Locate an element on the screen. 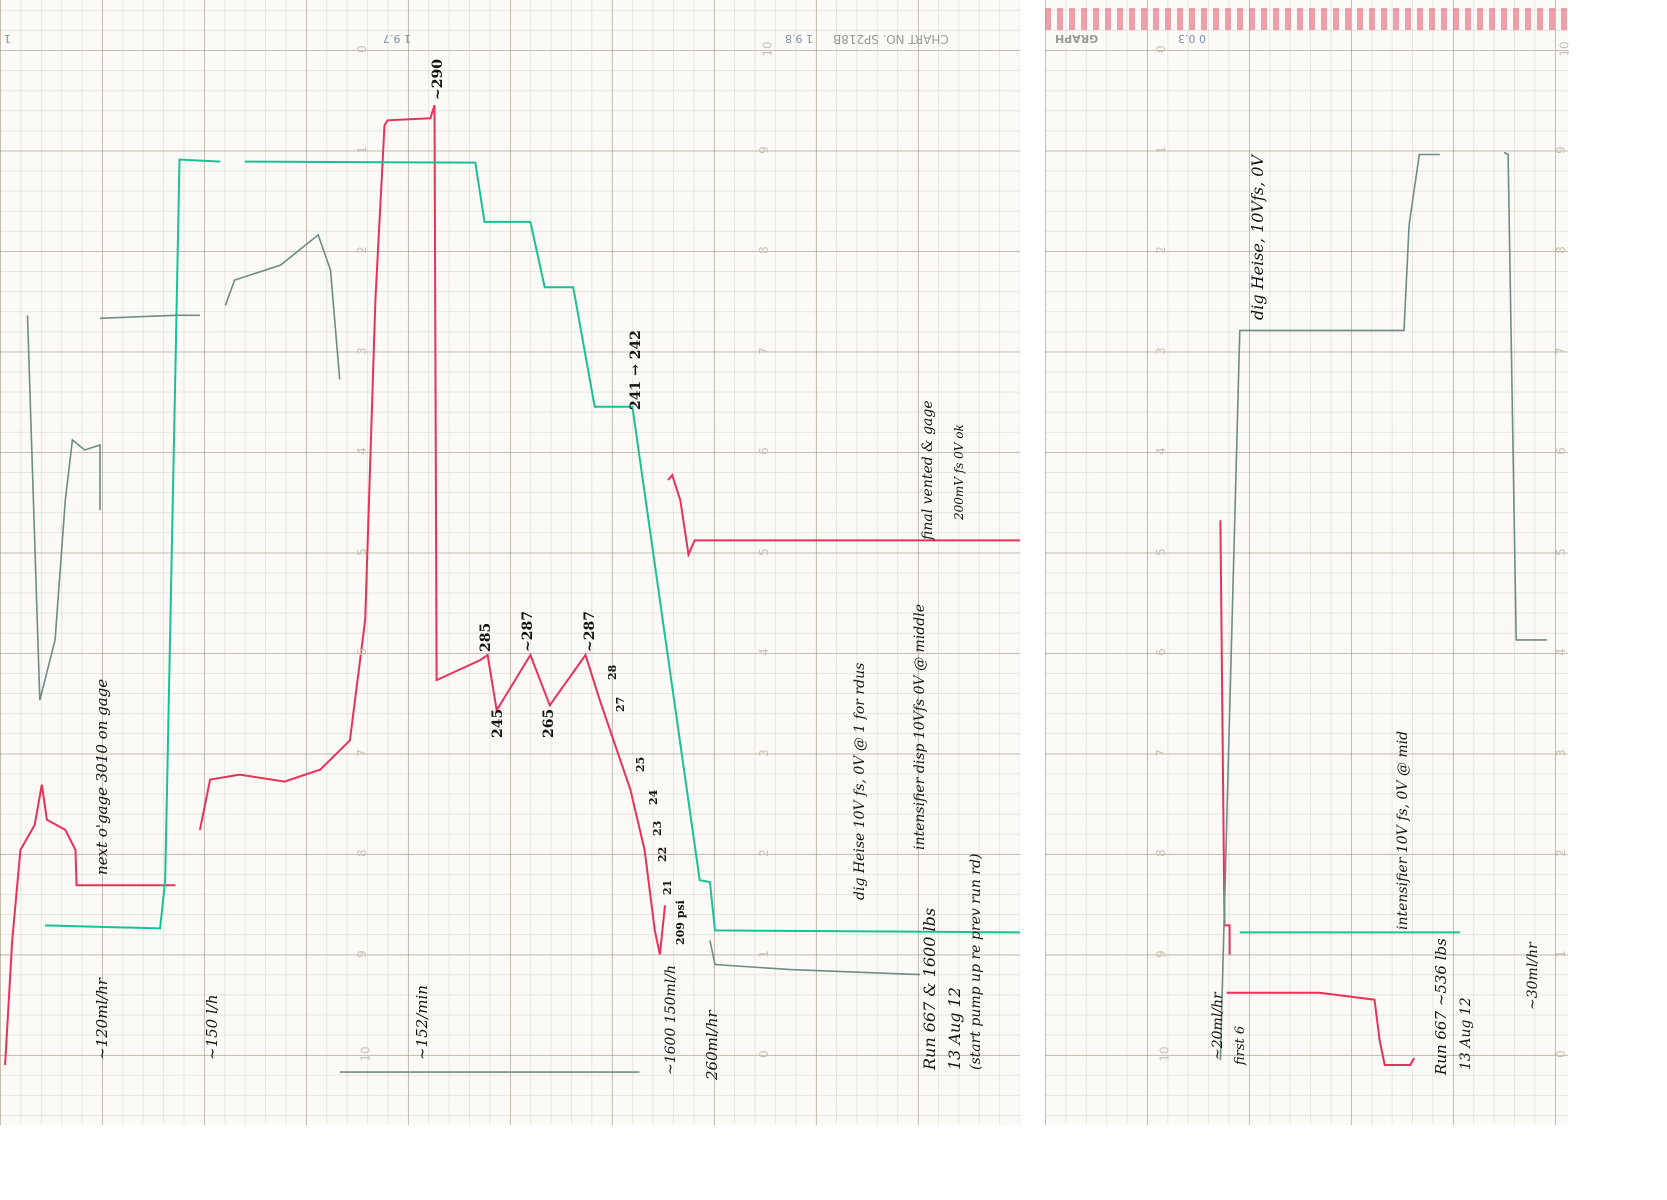 Image resolution: width=1667 pixels, height=1200 pixels. annotation: ~152/min is located at coordinates (422, 1022).